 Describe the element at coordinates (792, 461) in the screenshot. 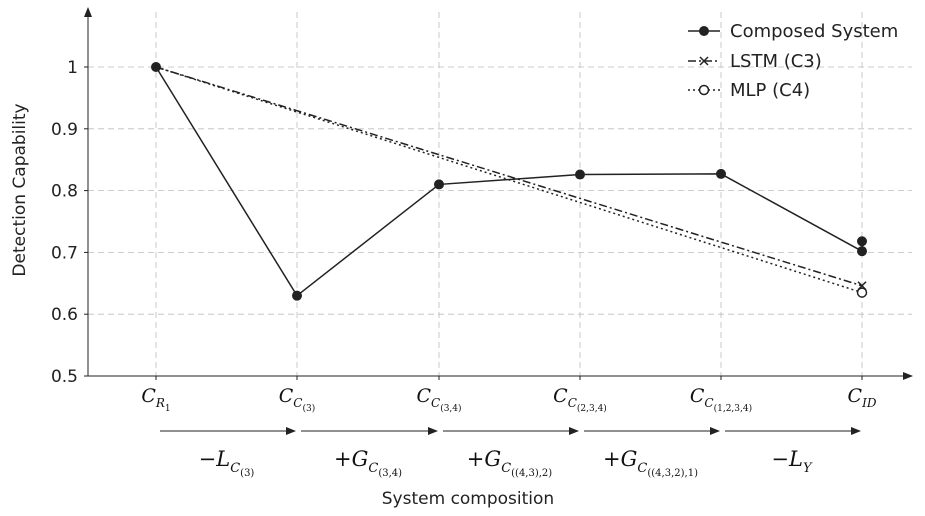

I see `step-label: −LY` at that location.